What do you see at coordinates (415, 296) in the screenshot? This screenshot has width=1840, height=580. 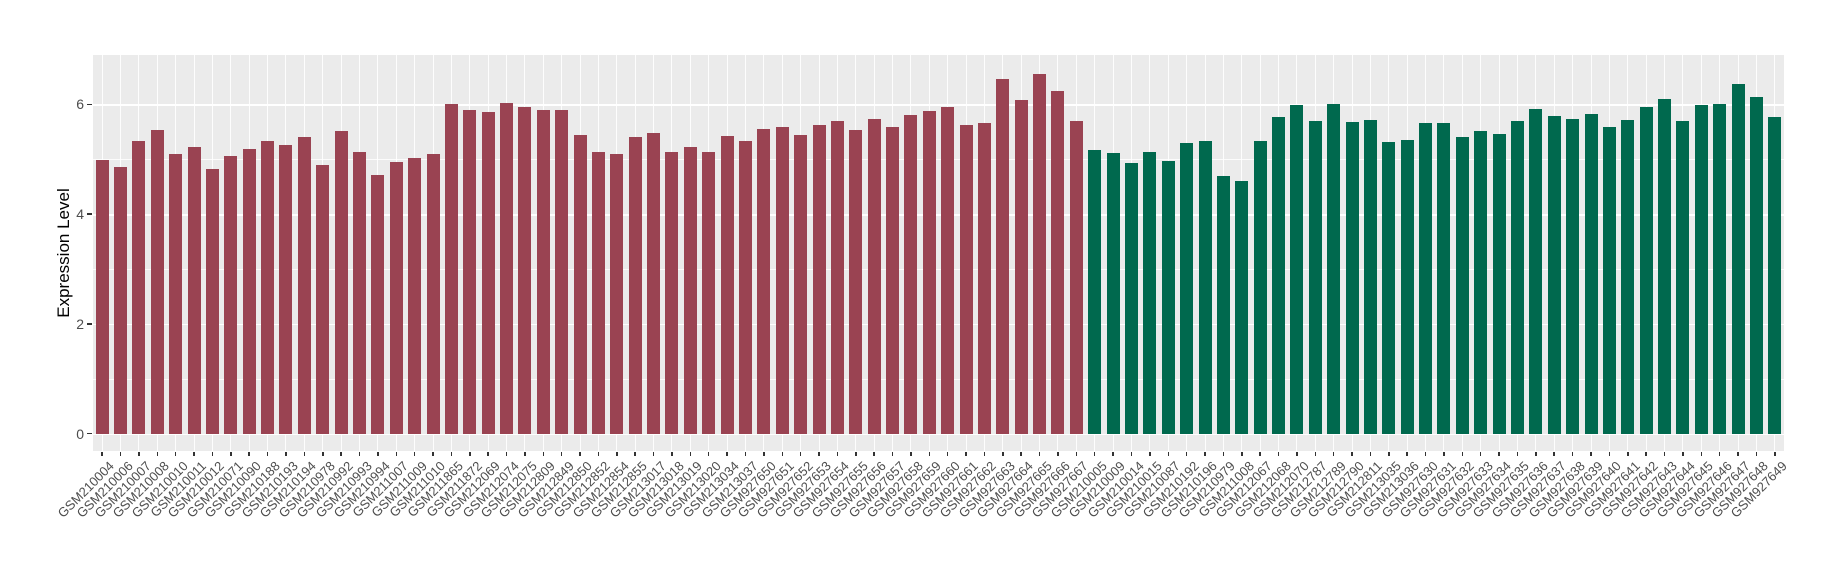 I see `bar-GSM211009` at bounding box center [415, 296].